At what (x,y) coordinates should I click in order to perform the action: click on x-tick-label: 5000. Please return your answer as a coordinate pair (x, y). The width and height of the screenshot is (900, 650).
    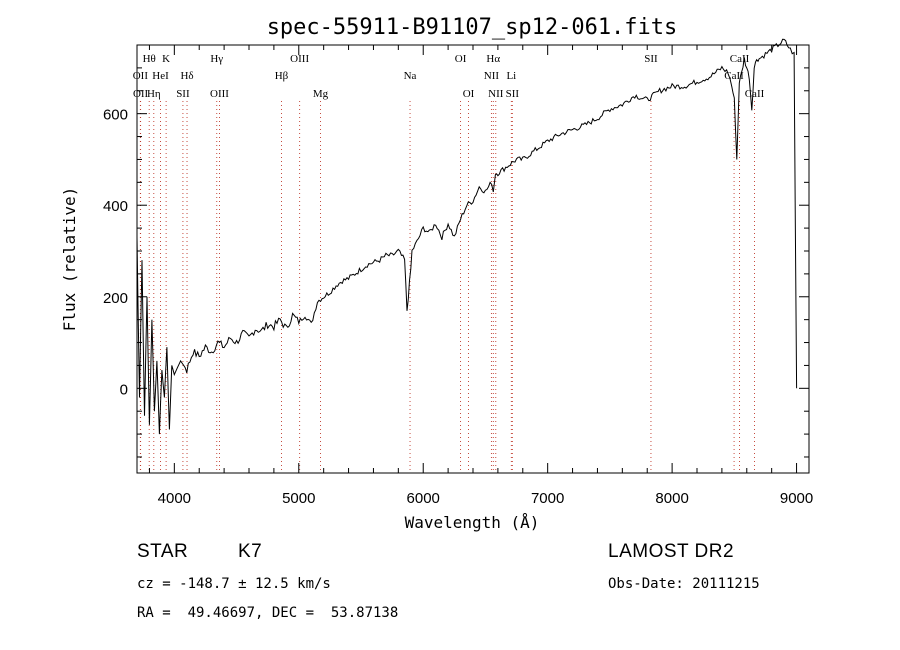
    Looking at the image, I should click on (298, 498).